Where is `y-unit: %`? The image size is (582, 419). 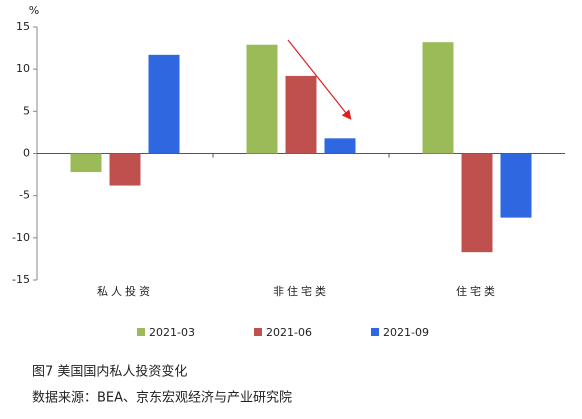 y-unit: % is located at coordinates (34, 10).